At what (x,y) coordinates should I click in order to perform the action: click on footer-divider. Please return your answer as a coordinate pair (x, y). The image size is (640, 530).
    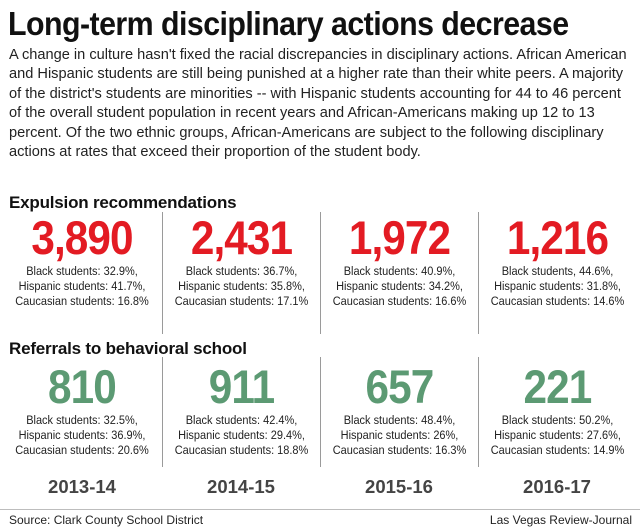
    Looking at the image, I should click on (320, 509).